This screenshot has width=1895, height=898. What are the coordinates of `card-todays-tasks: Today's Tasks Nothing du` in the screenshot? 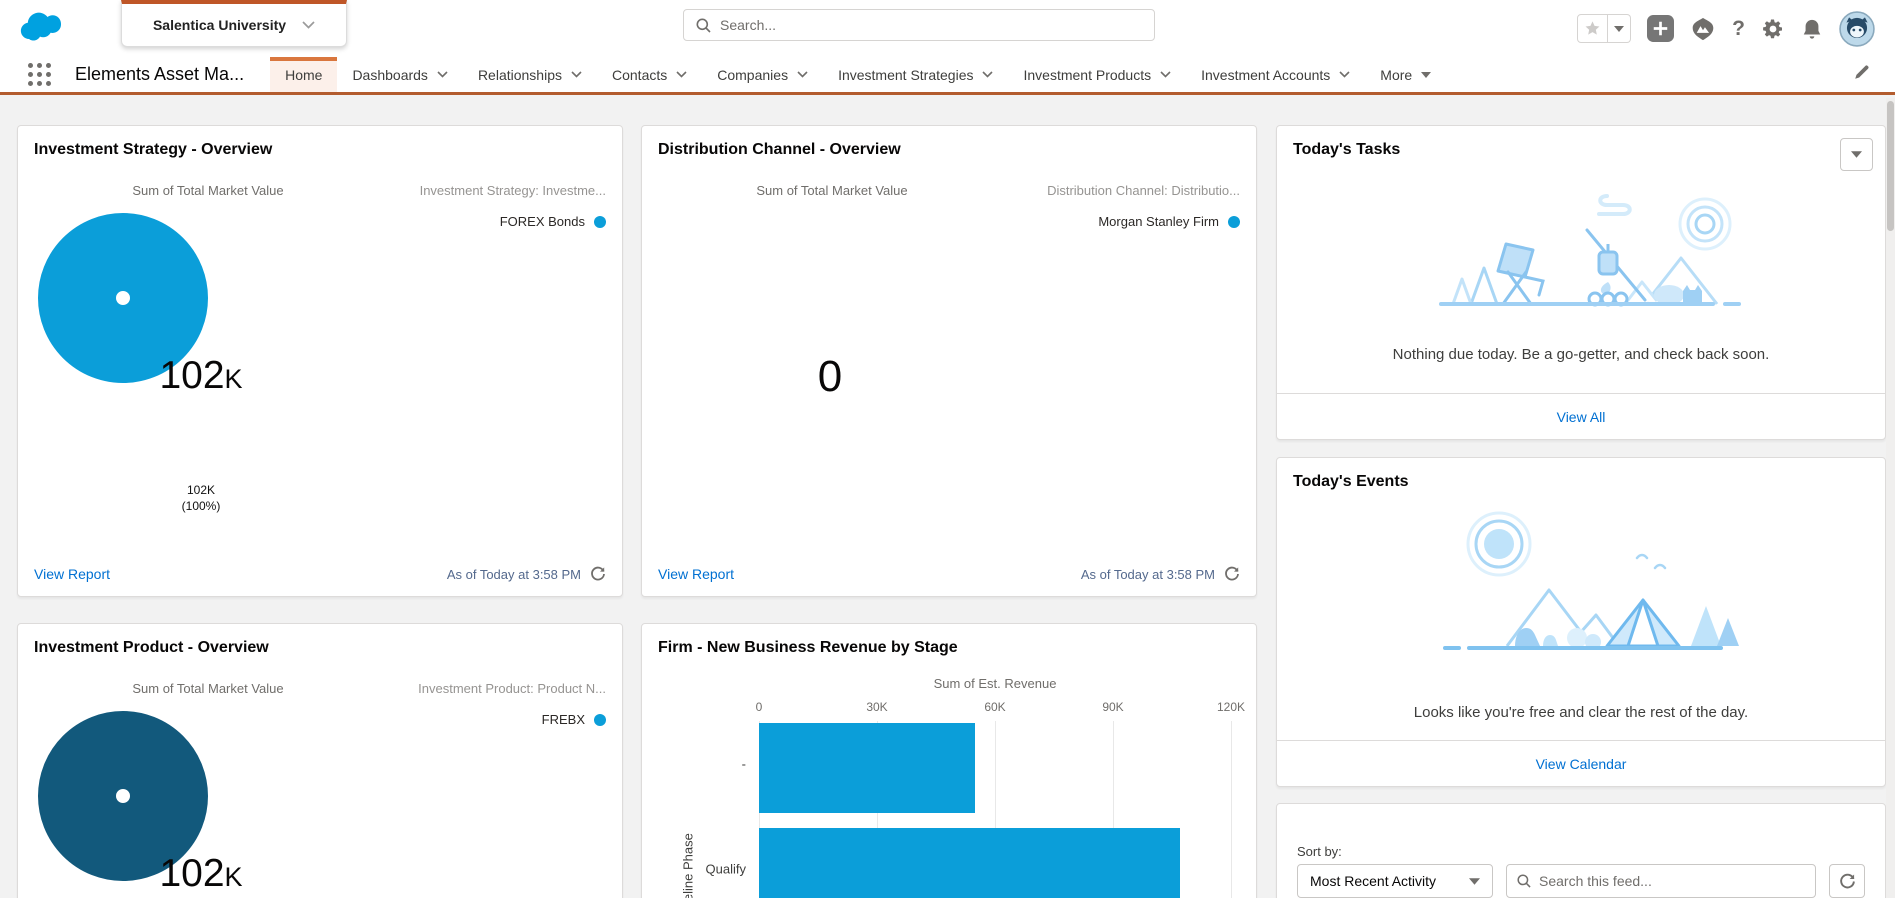 It's located at (1581, 282).